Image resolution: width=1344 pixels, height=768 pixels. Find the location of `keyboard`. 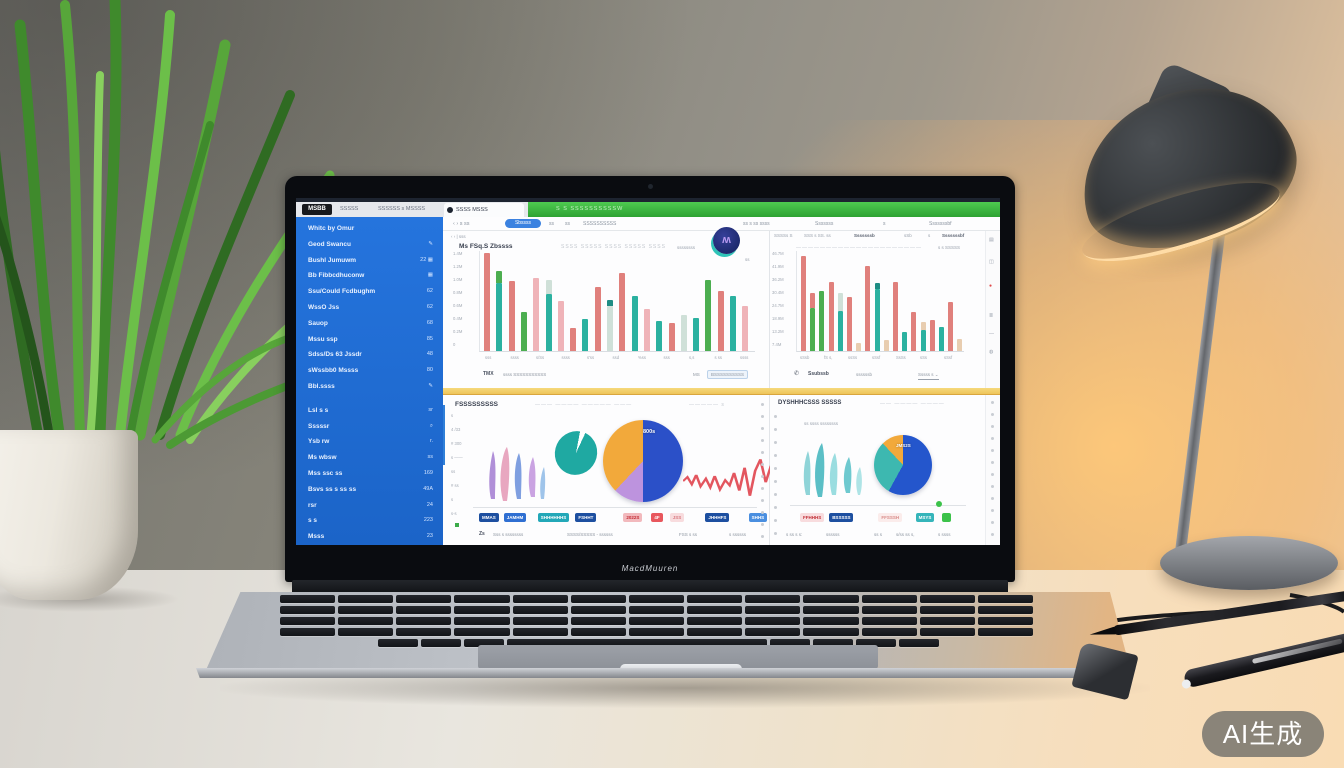

keyboard is located at coordinates (658, 621).